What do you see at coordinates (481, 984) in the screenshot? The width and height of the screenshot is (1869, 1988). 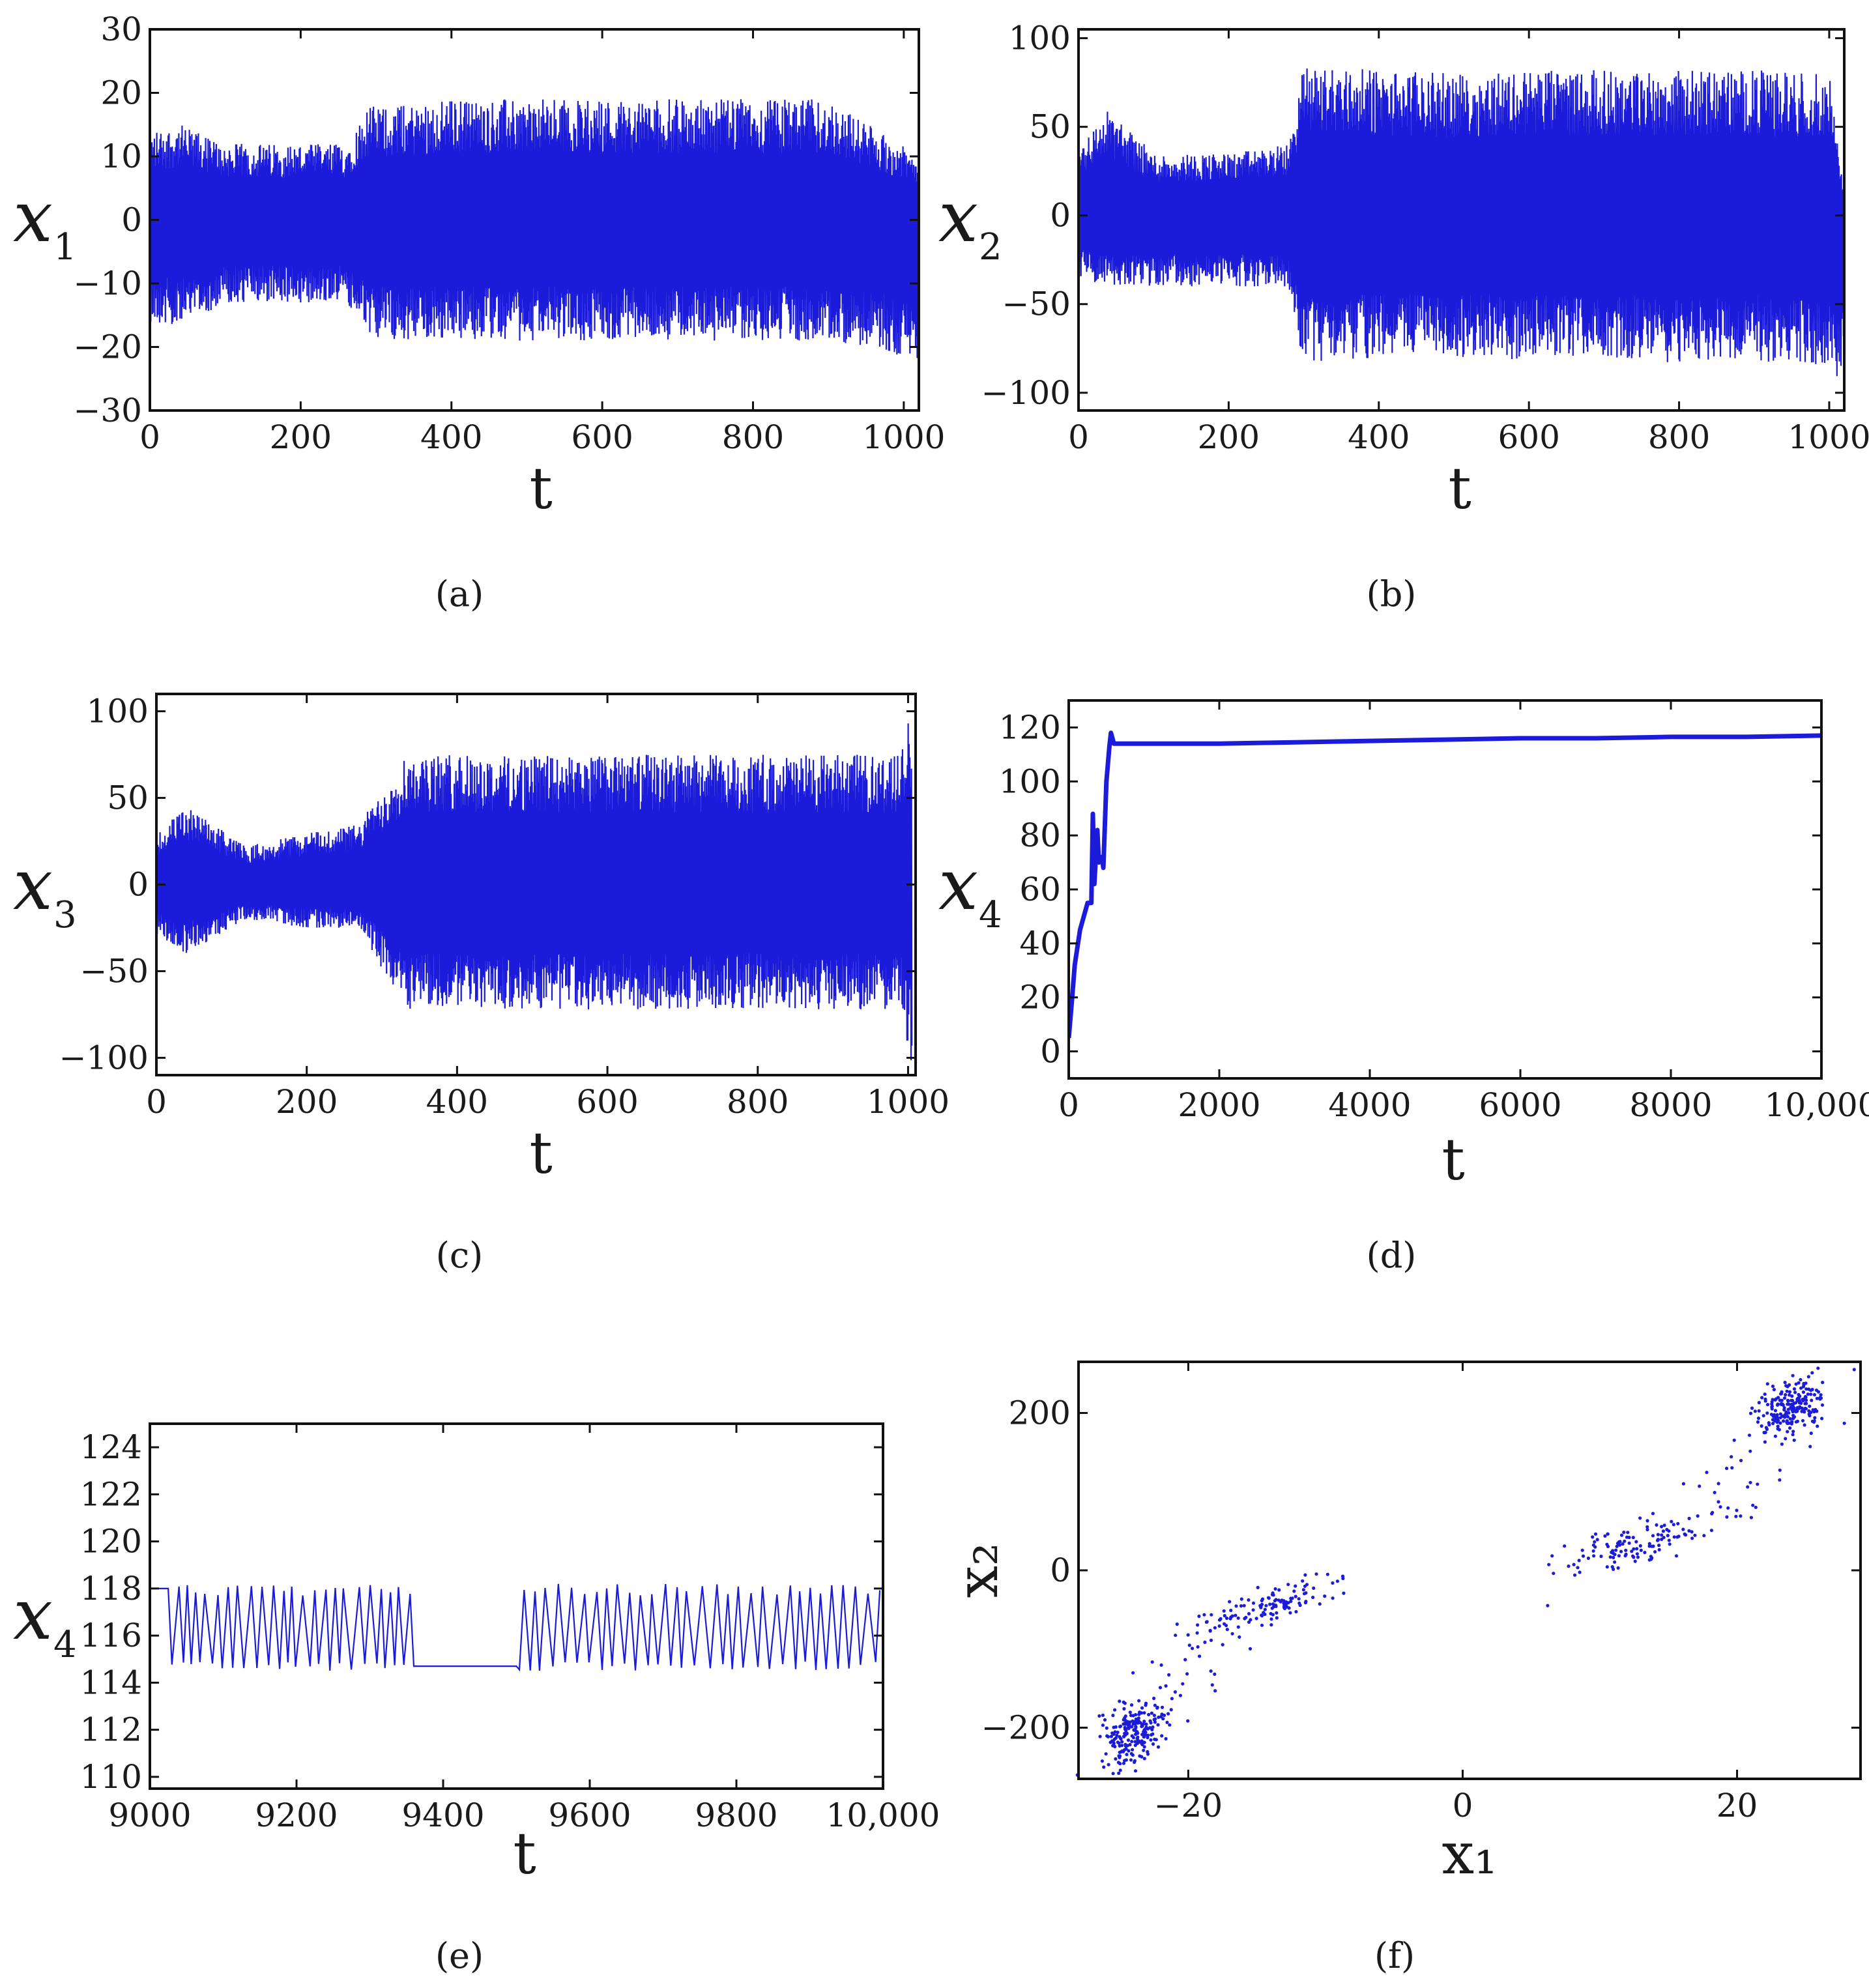 I see `chart-panel-c: 0 200 400 600 800 1000 −100 −50 0 50 100 x 3 t (c)` at bounding box center [481, 984].